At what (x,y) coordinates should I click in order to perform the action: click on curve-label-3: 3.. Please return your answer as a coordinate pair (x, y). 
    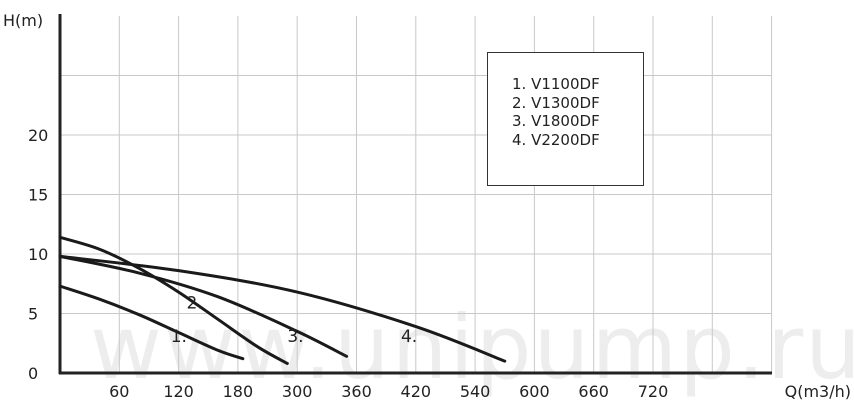
    Looking at the image, I should click on (295, 337).